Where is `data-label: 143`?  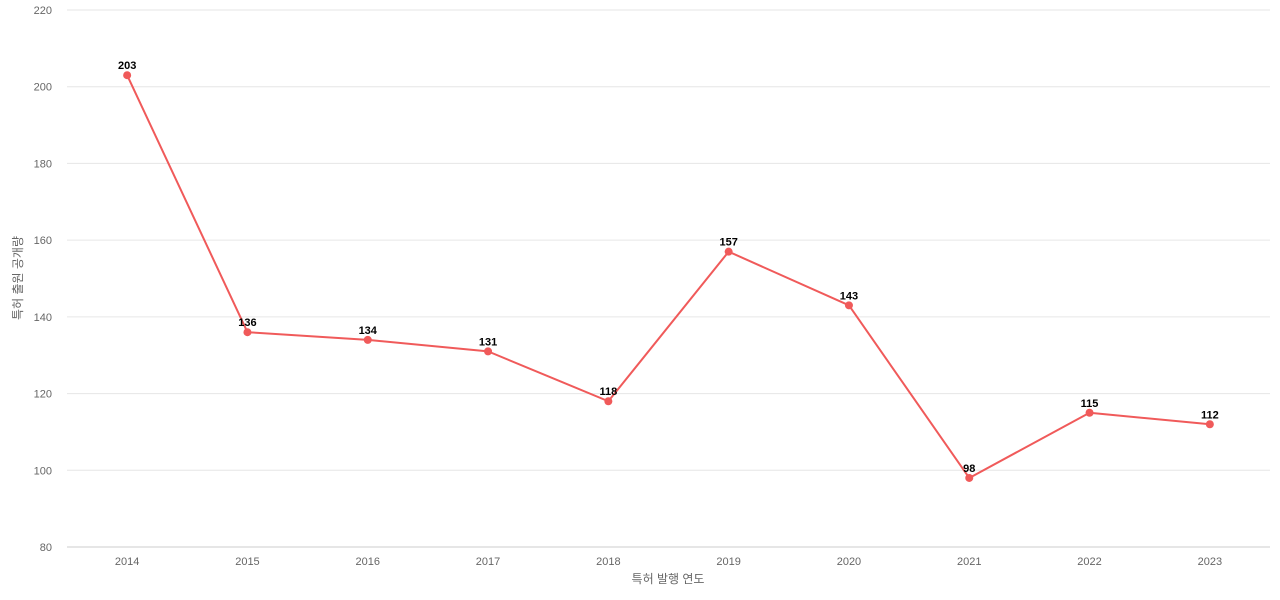
data-label: 143 is located at coordinates (849, 296).